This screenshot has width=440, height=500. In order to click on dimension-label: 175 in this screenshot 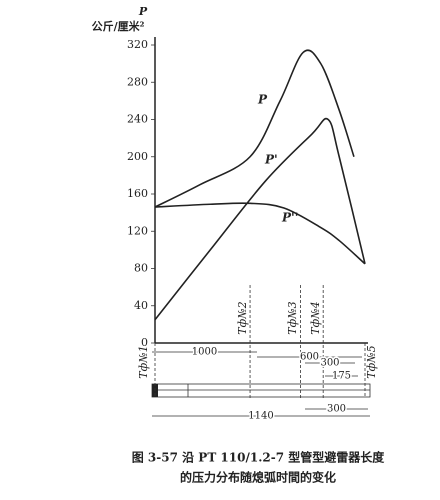, I will do `click(341, 376)`.